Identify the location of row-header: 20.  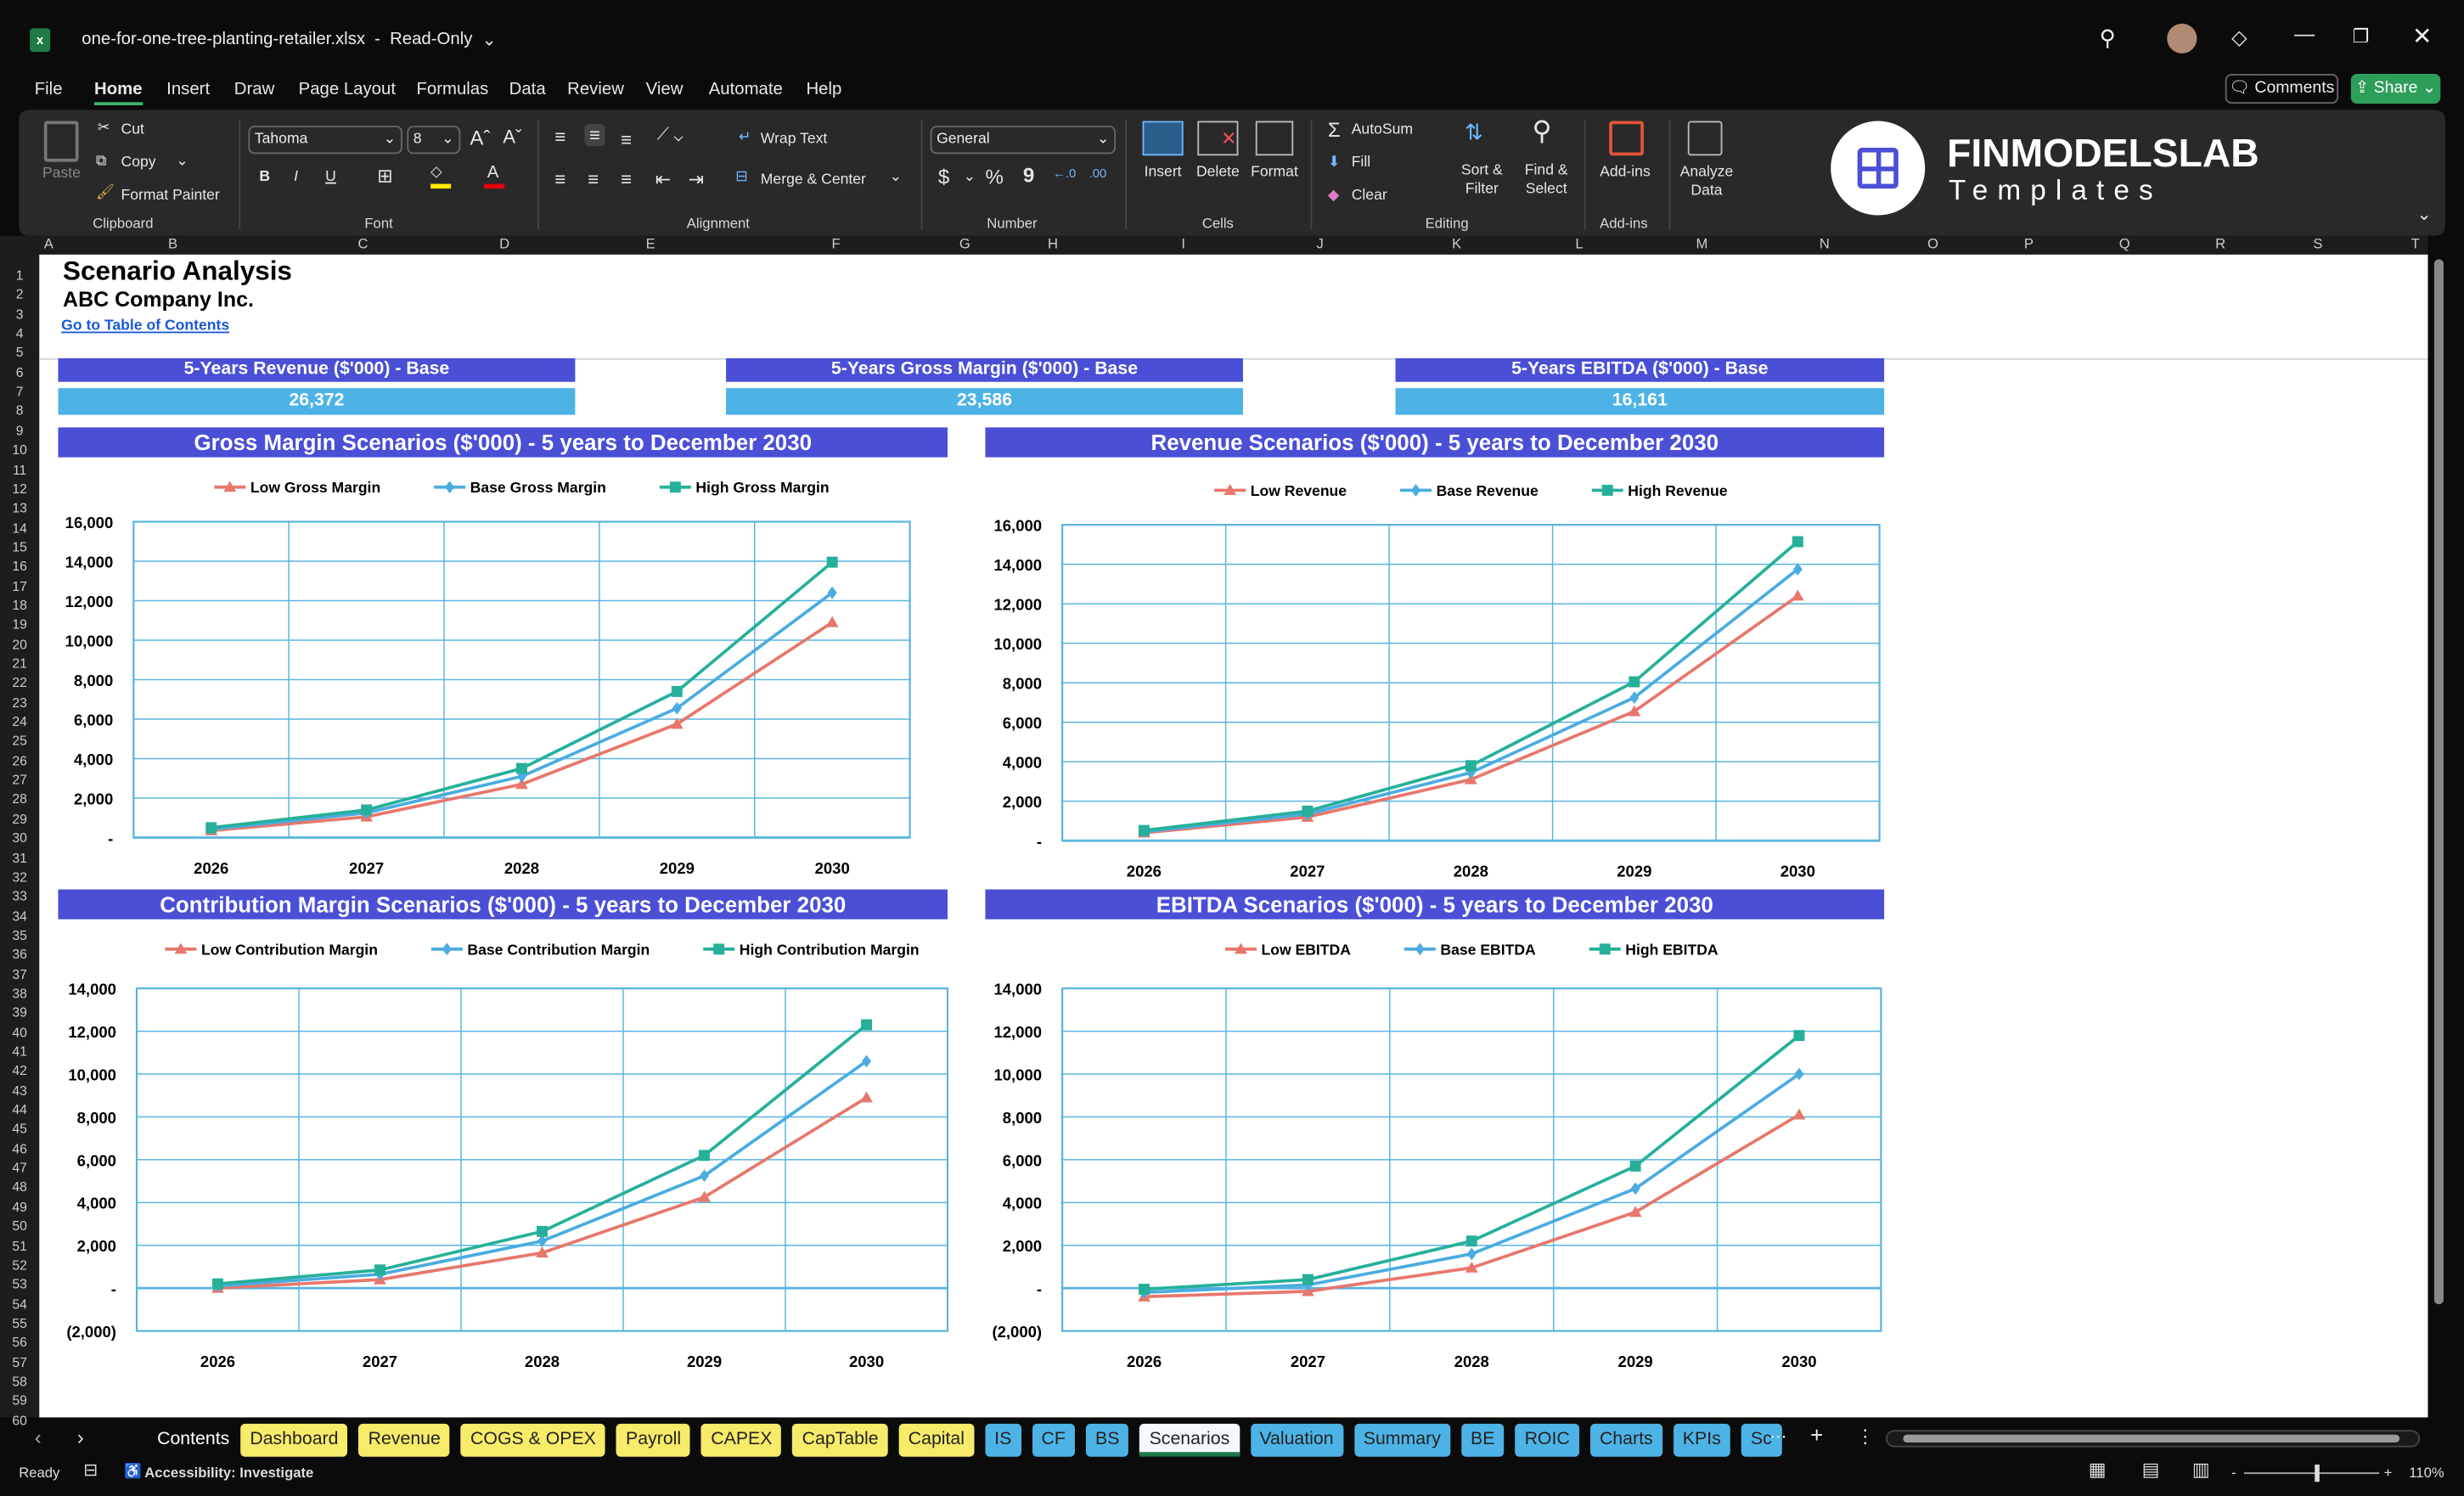
(19, 643).